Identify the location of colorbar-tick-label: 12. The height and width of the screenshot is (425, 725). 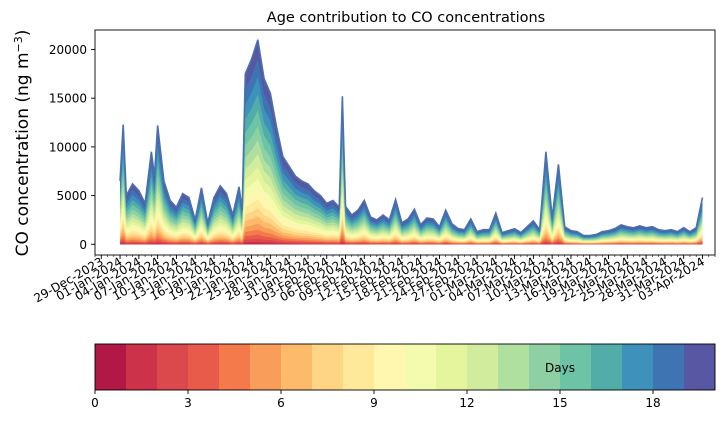
(466, 403).